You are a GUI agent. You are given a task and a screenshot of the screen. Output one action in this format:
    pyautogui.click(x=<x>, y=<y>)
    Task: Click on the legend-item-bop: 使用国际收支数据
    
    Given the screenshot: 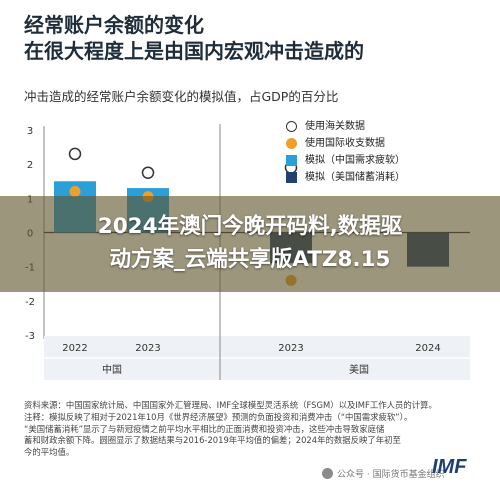 What is the action you would take?
    pyautogui.click(x=386, y=143)
    